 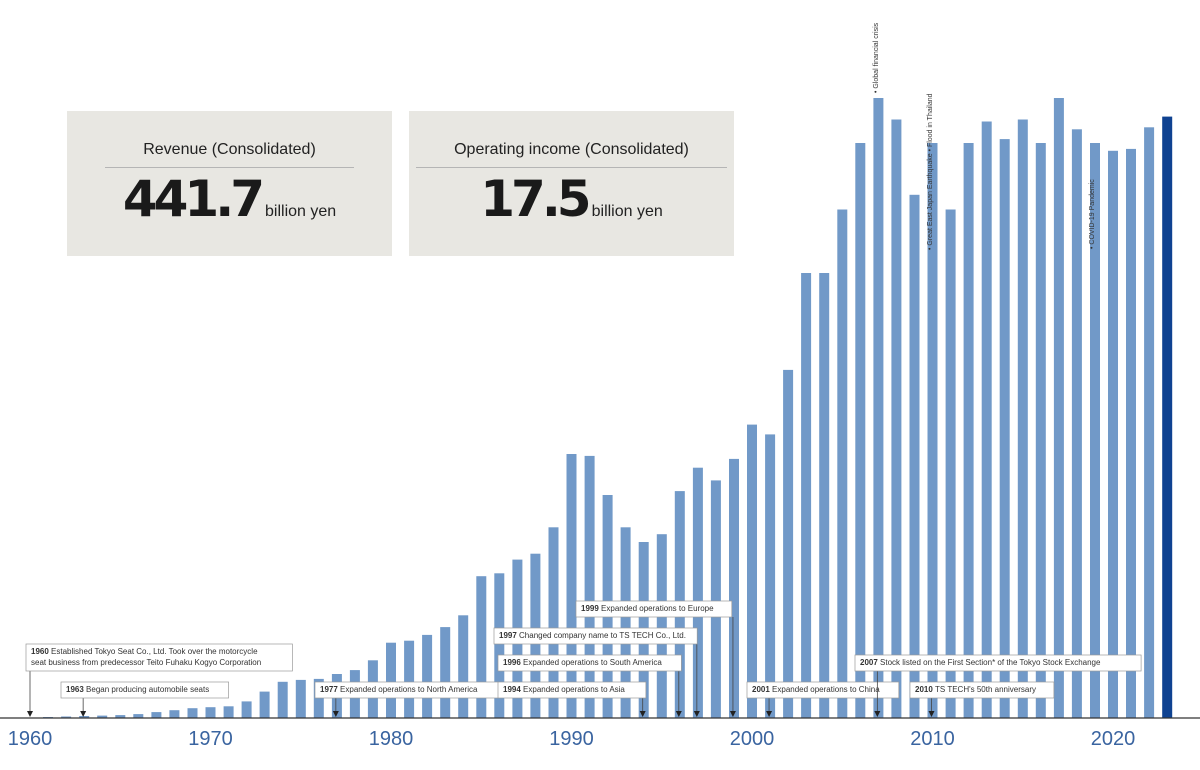 What do you see at coordinates (931, 714) in the screenshot?
I see `event-2010-arrow` at bounding box center [931, 714].